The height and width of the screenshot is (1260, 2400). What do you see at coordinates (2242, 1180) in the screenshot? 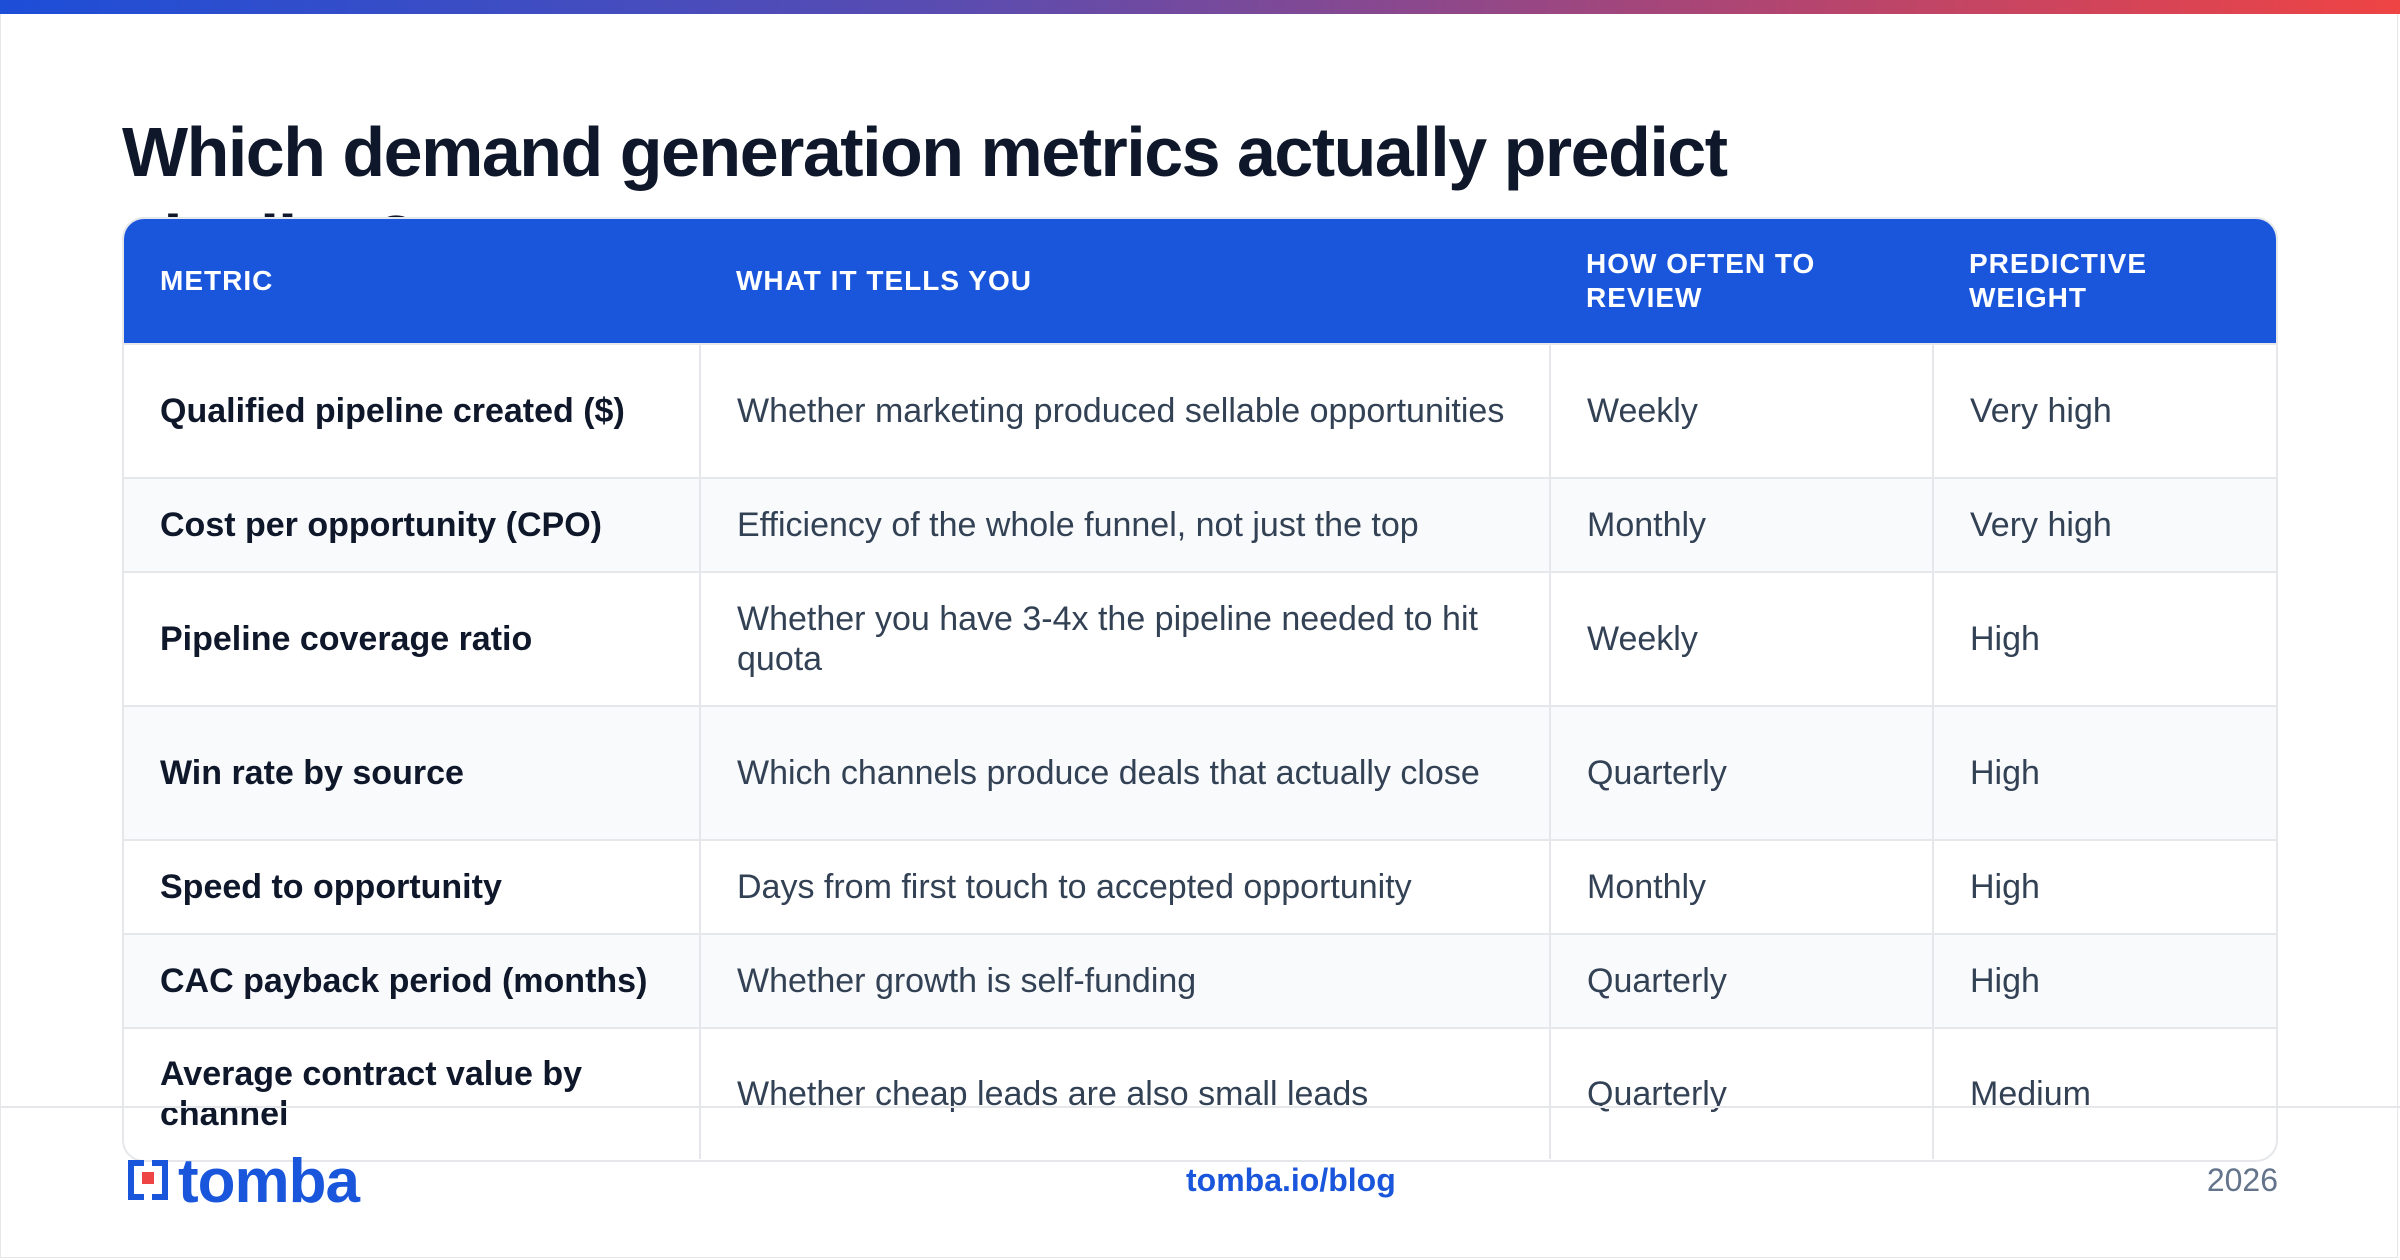
I see `footer-year: 2026` at bounding box center [2242, 1180].